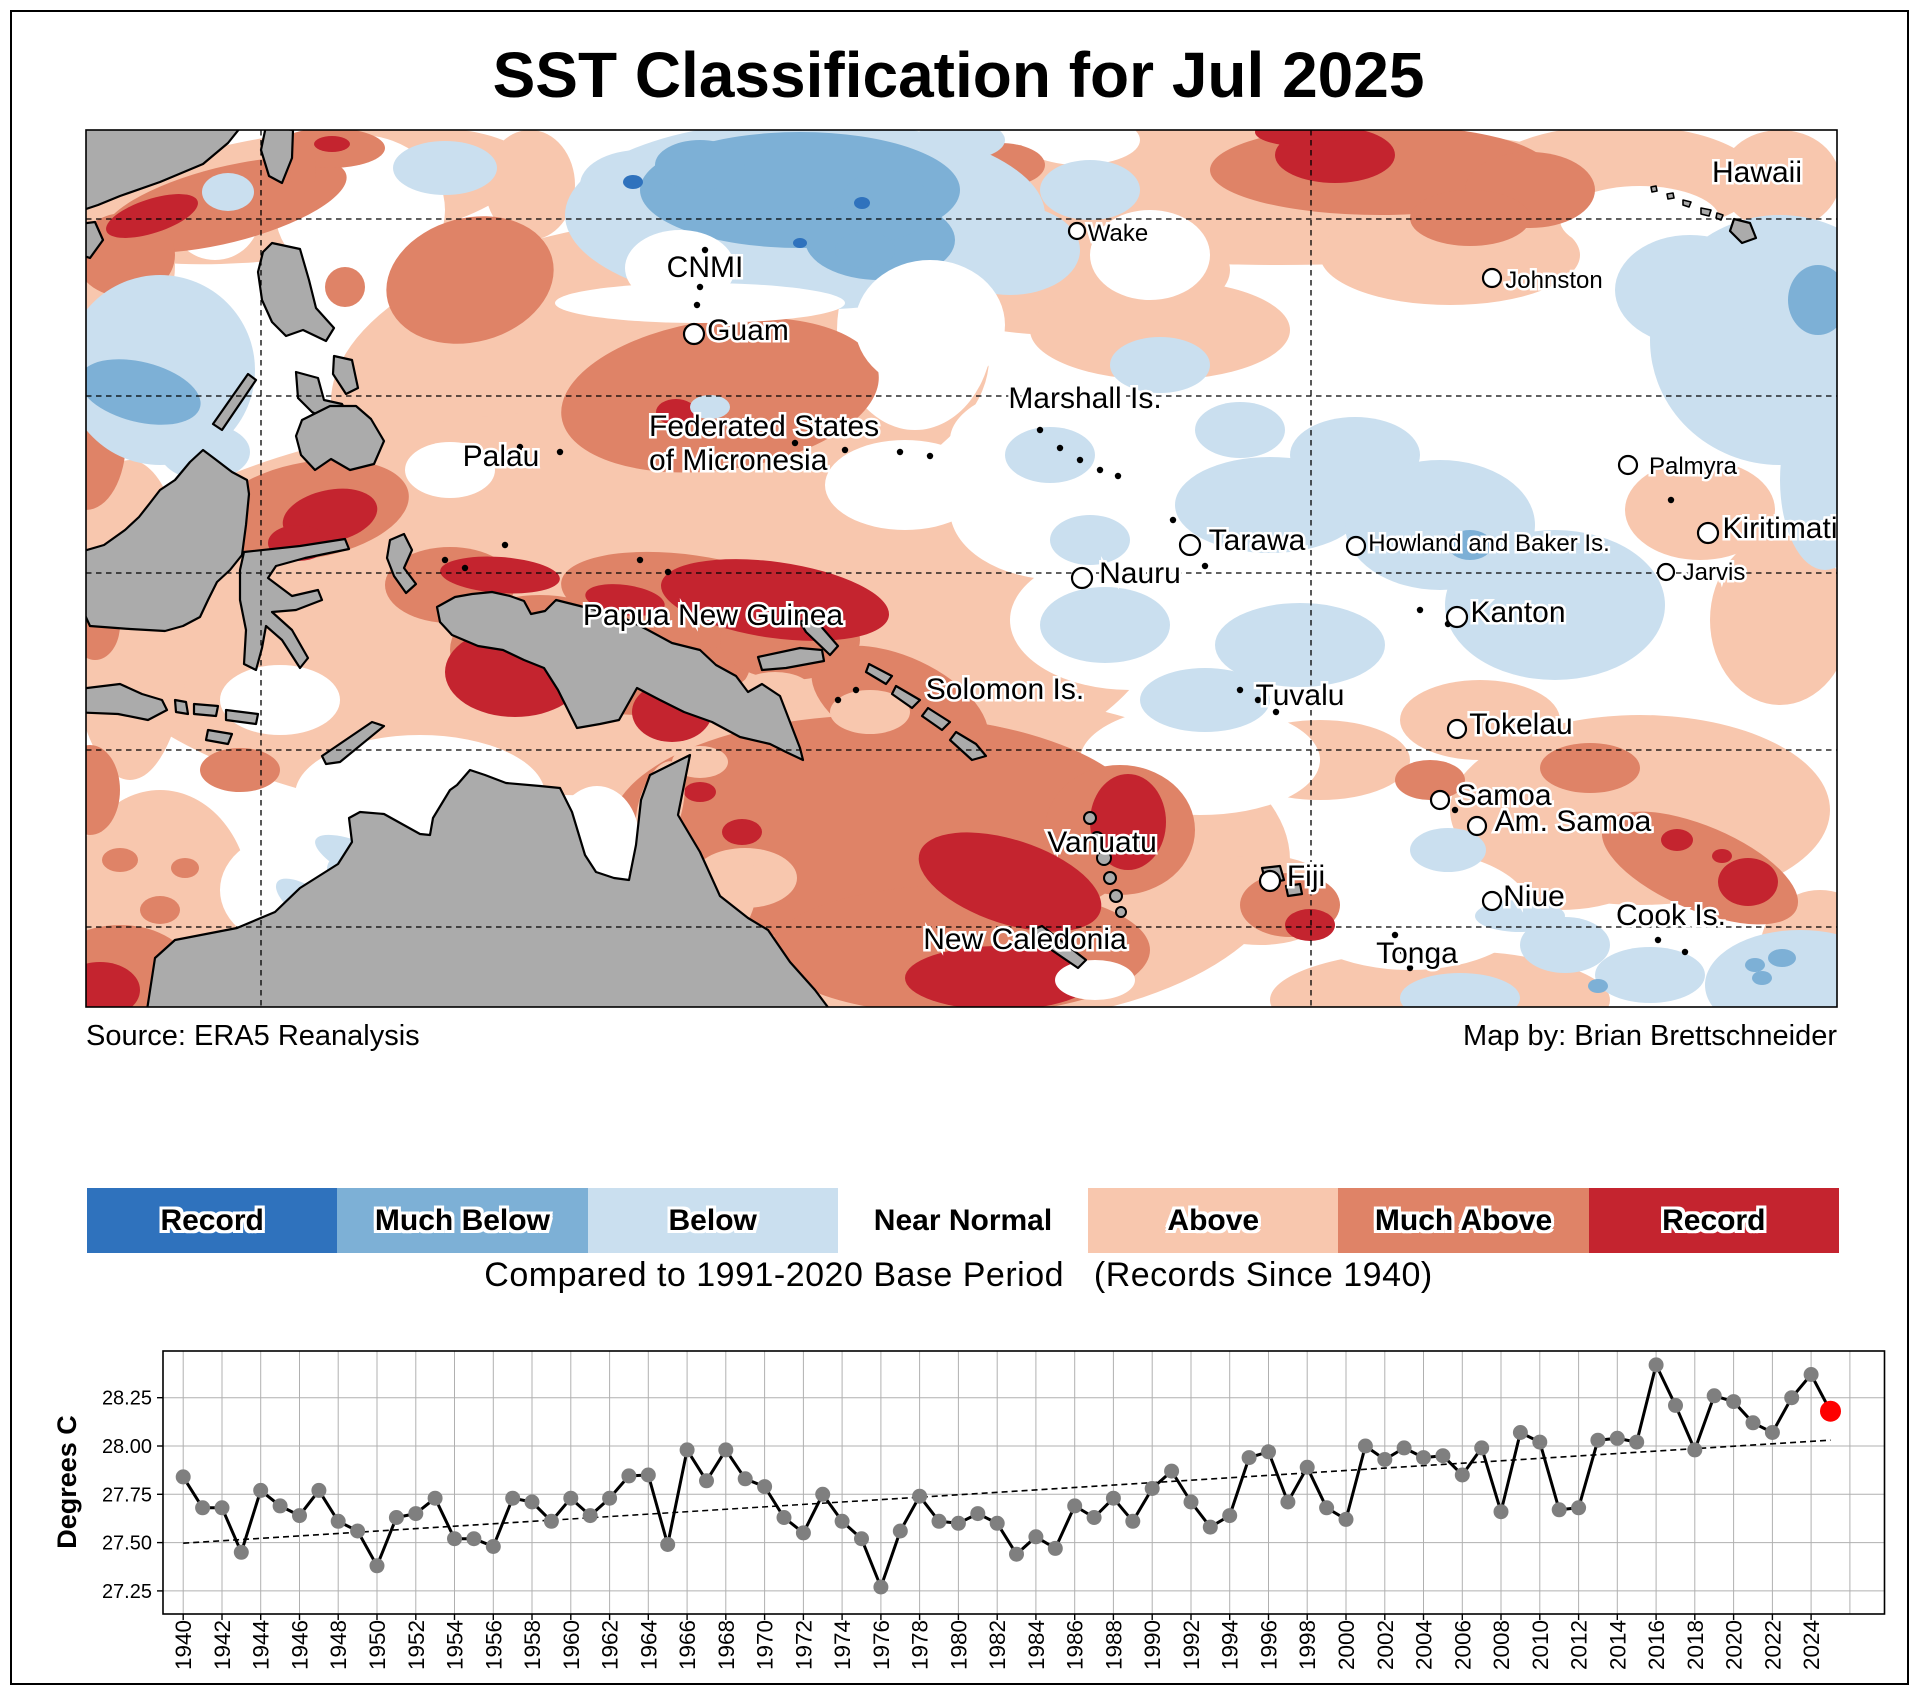 The width and height of the screenshot is (1917, 1692). What do you see at coordinates (1269, 1645) in the screenshot?
I see `svg-text: 1996` at bounding box center [1269, 1645].